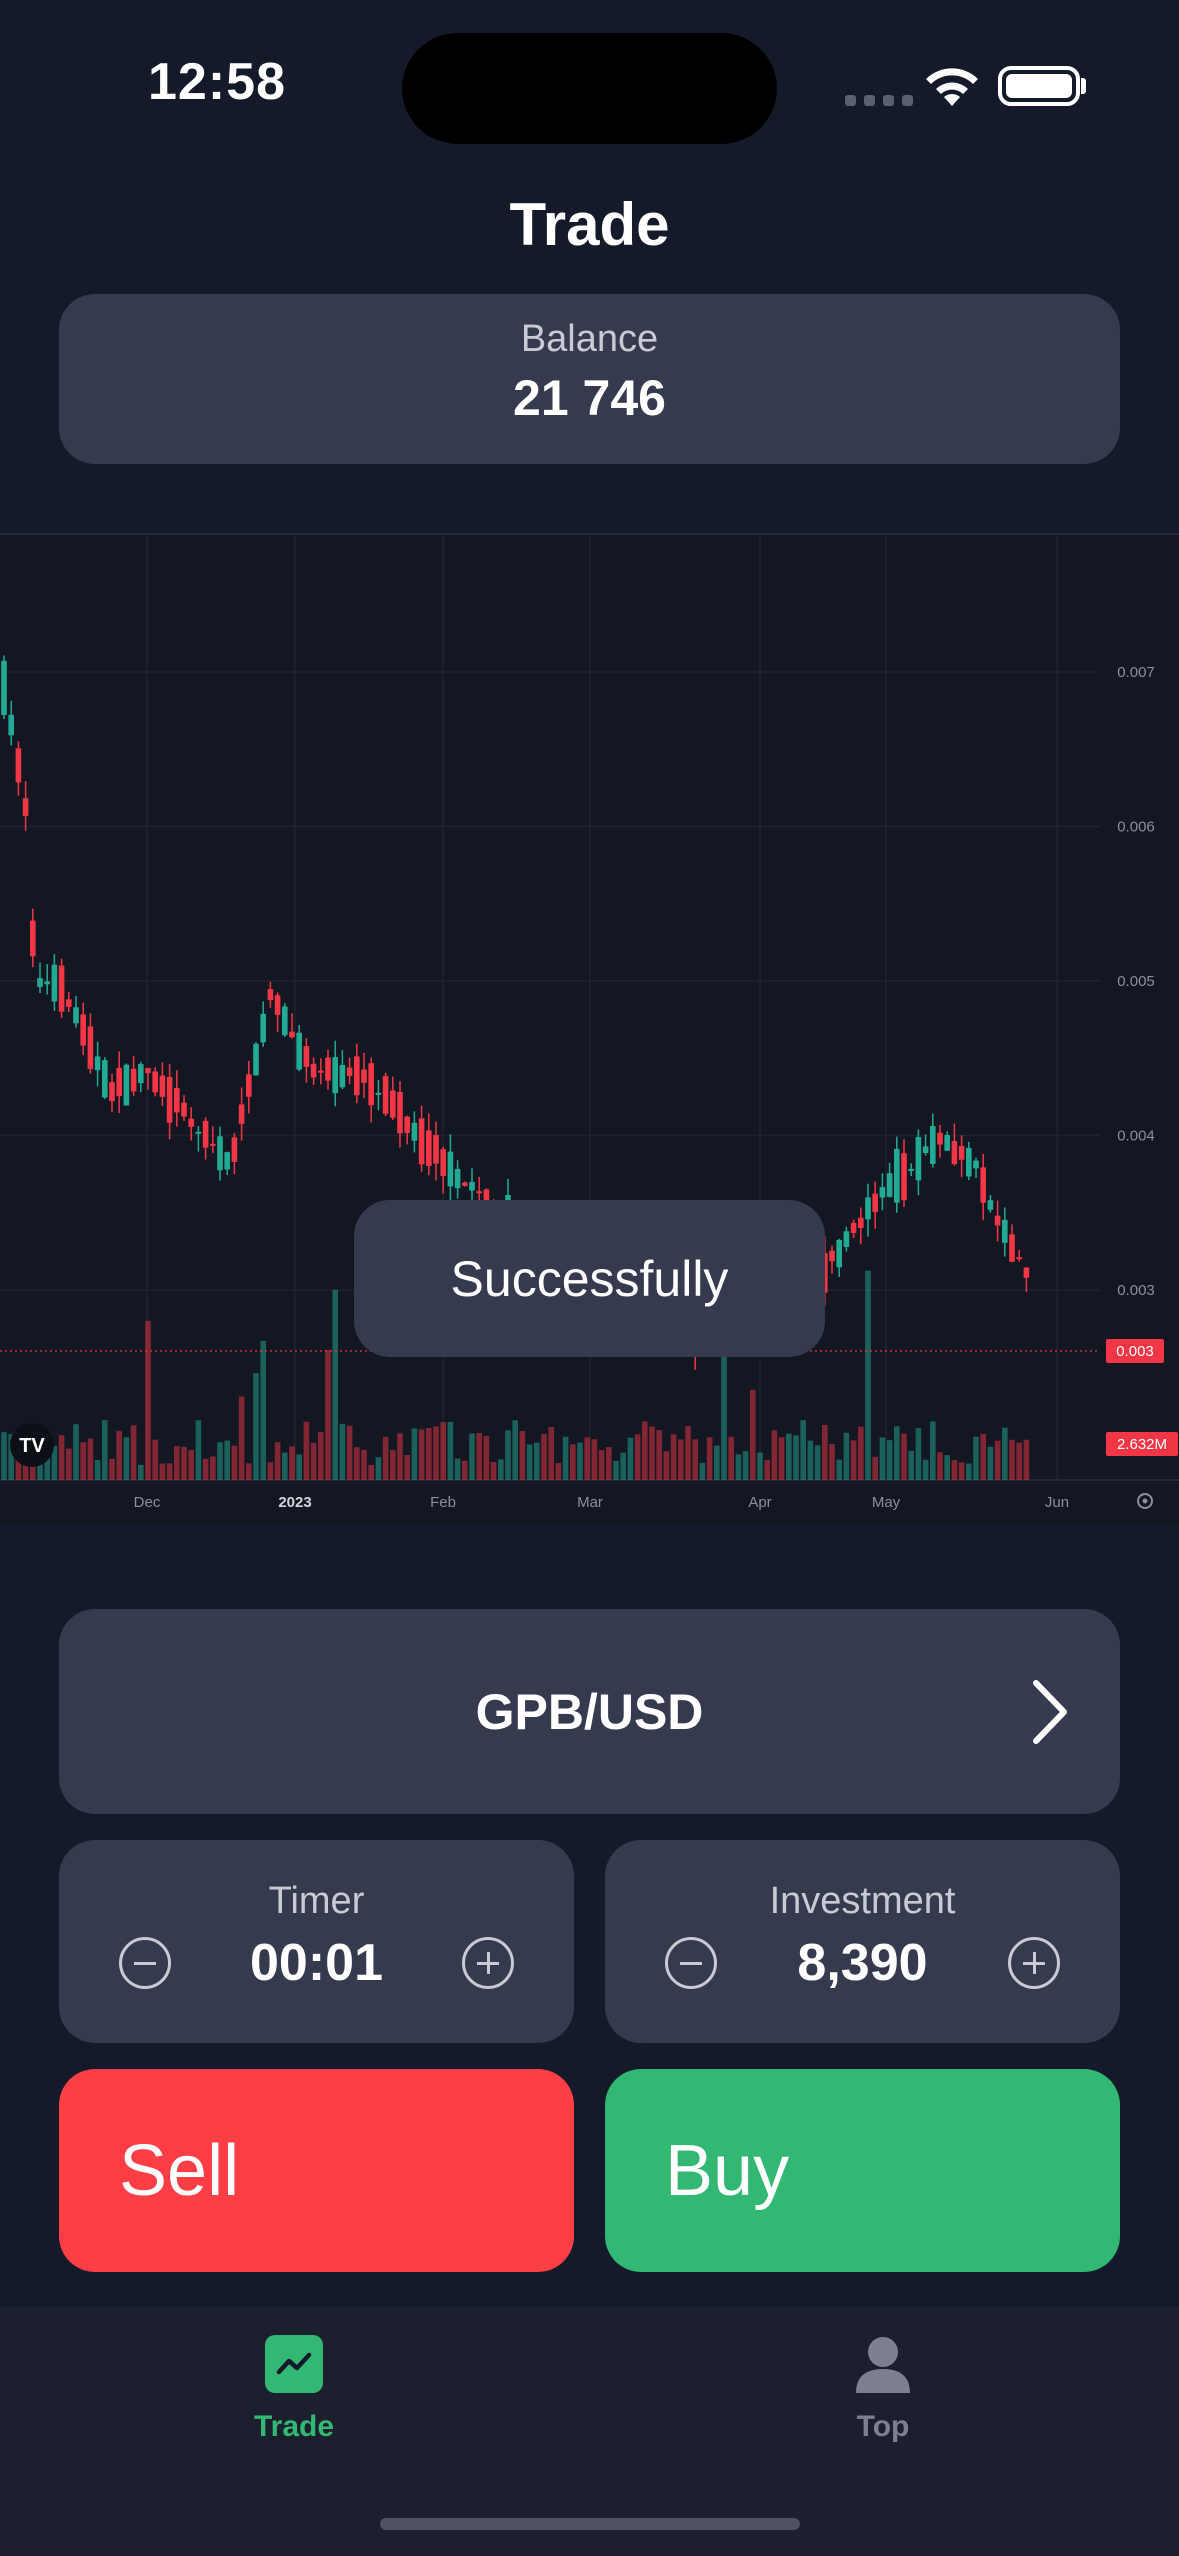  Describe the element at coordinates (1145, 1501) in the screenshot. I see `gear-icon` at that location.